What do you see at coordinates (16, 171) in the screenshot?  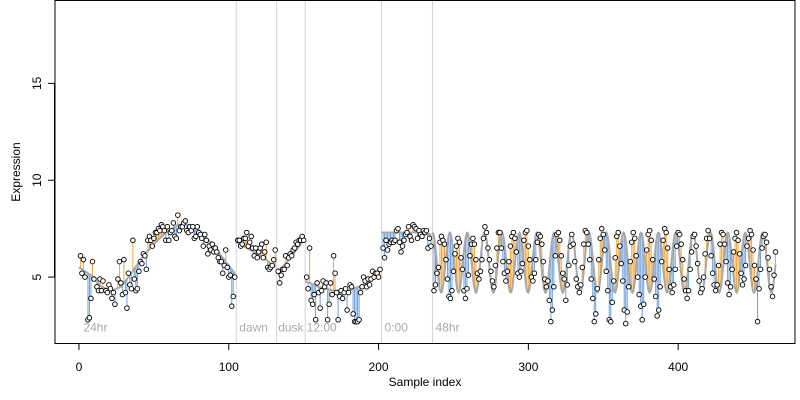 I see `y-axis-title: Expression` at bounding box center [16, 171].